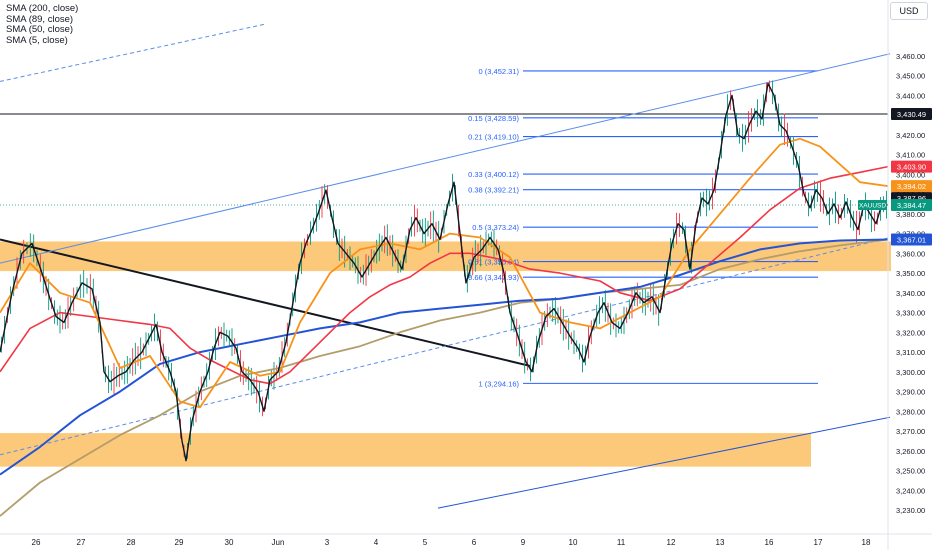  I want to click on x-tick-label: 27, so click(81, 542).